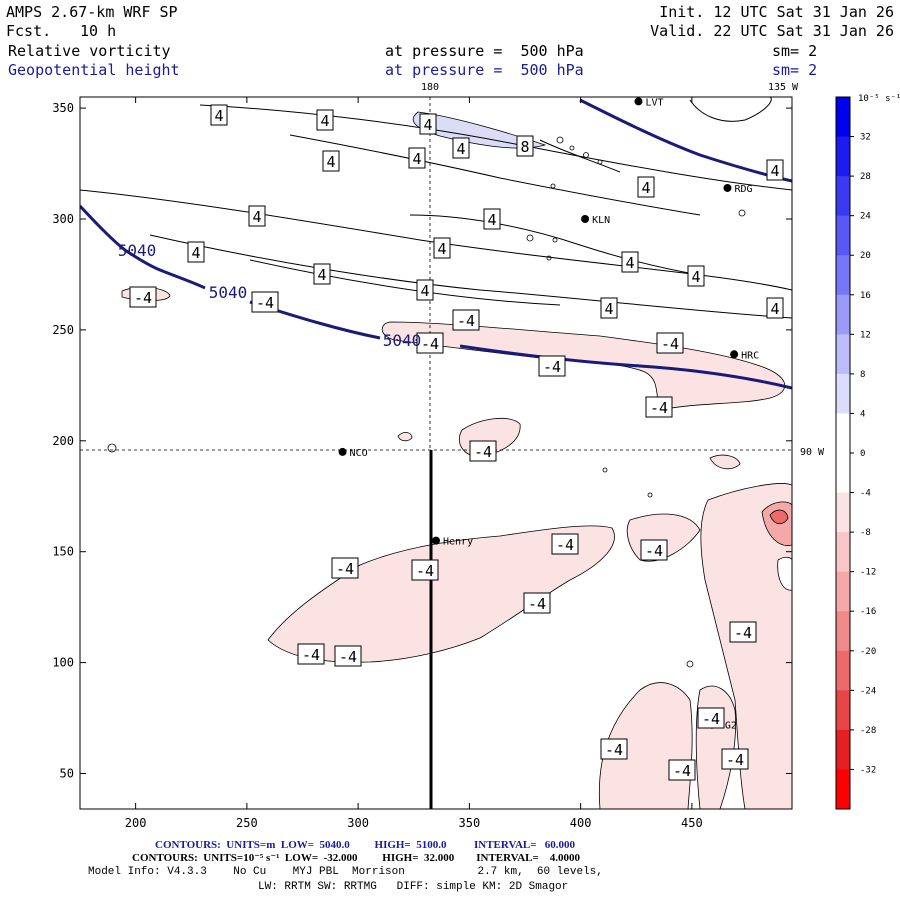 Image resolution: width=900 pixels, height=900 pixels. Describe the element at coordinates (601, 220) in the screenshot. I see `station-label: KLN` at that location.